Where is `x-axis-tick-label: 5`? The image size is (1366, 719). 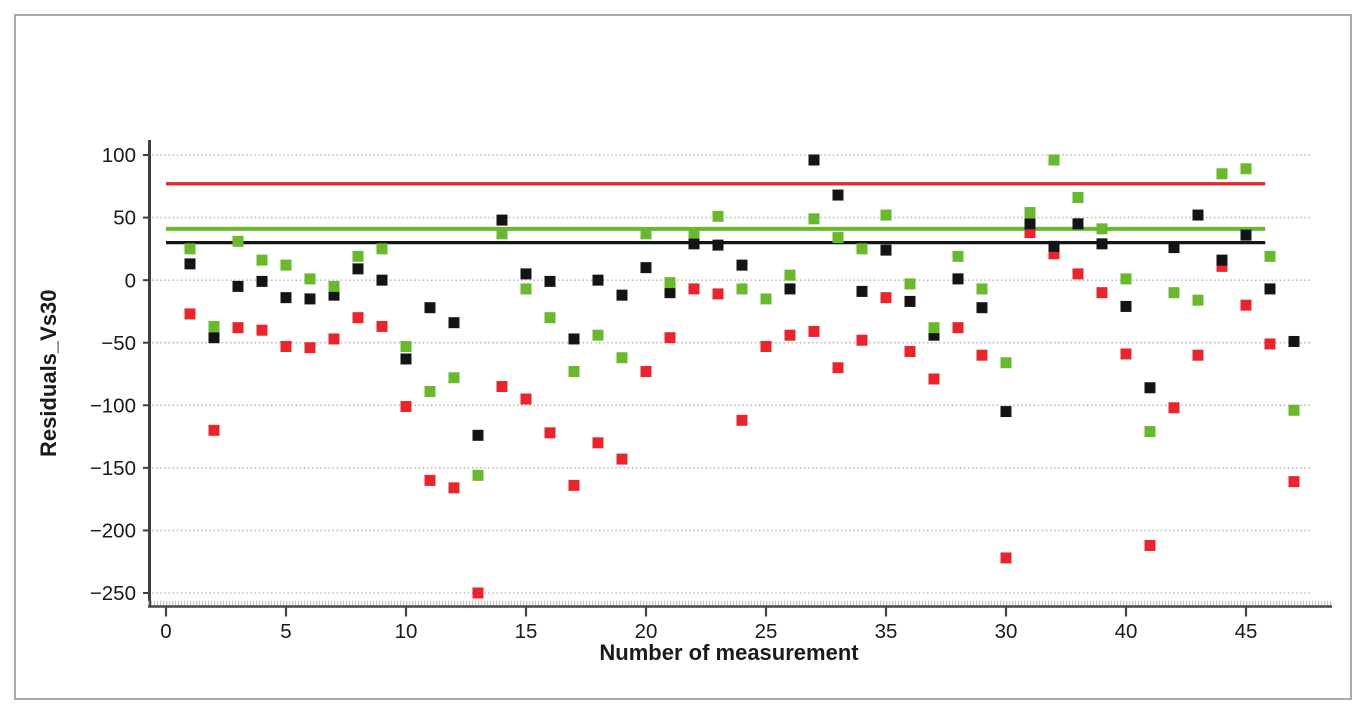
x-axis-tick-label: 5 is located at coordinates (285, 631).